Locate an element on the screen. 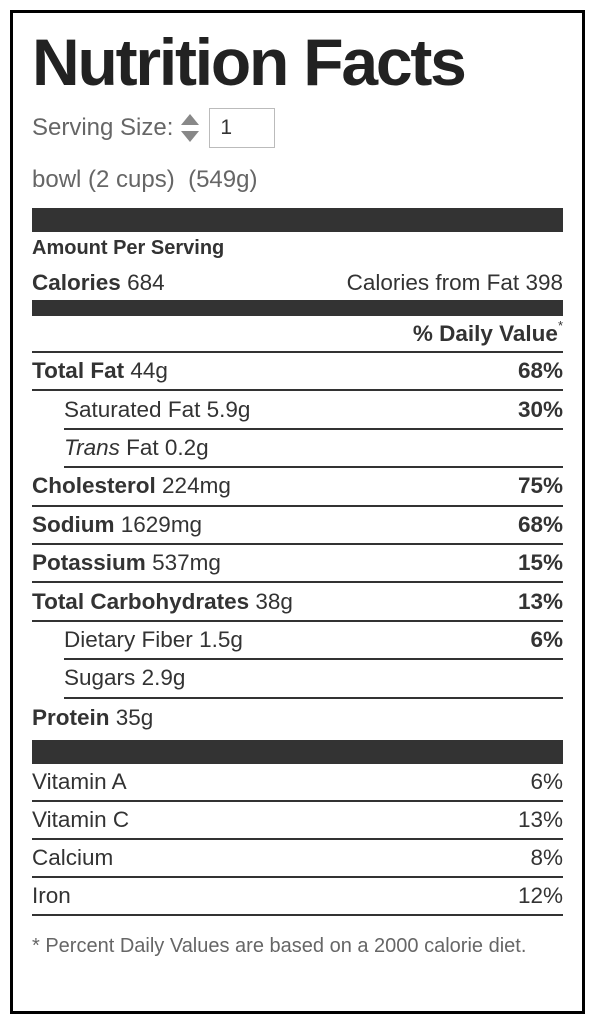  vitamin-daily-value: 12% is located at coordinates (540, 895).